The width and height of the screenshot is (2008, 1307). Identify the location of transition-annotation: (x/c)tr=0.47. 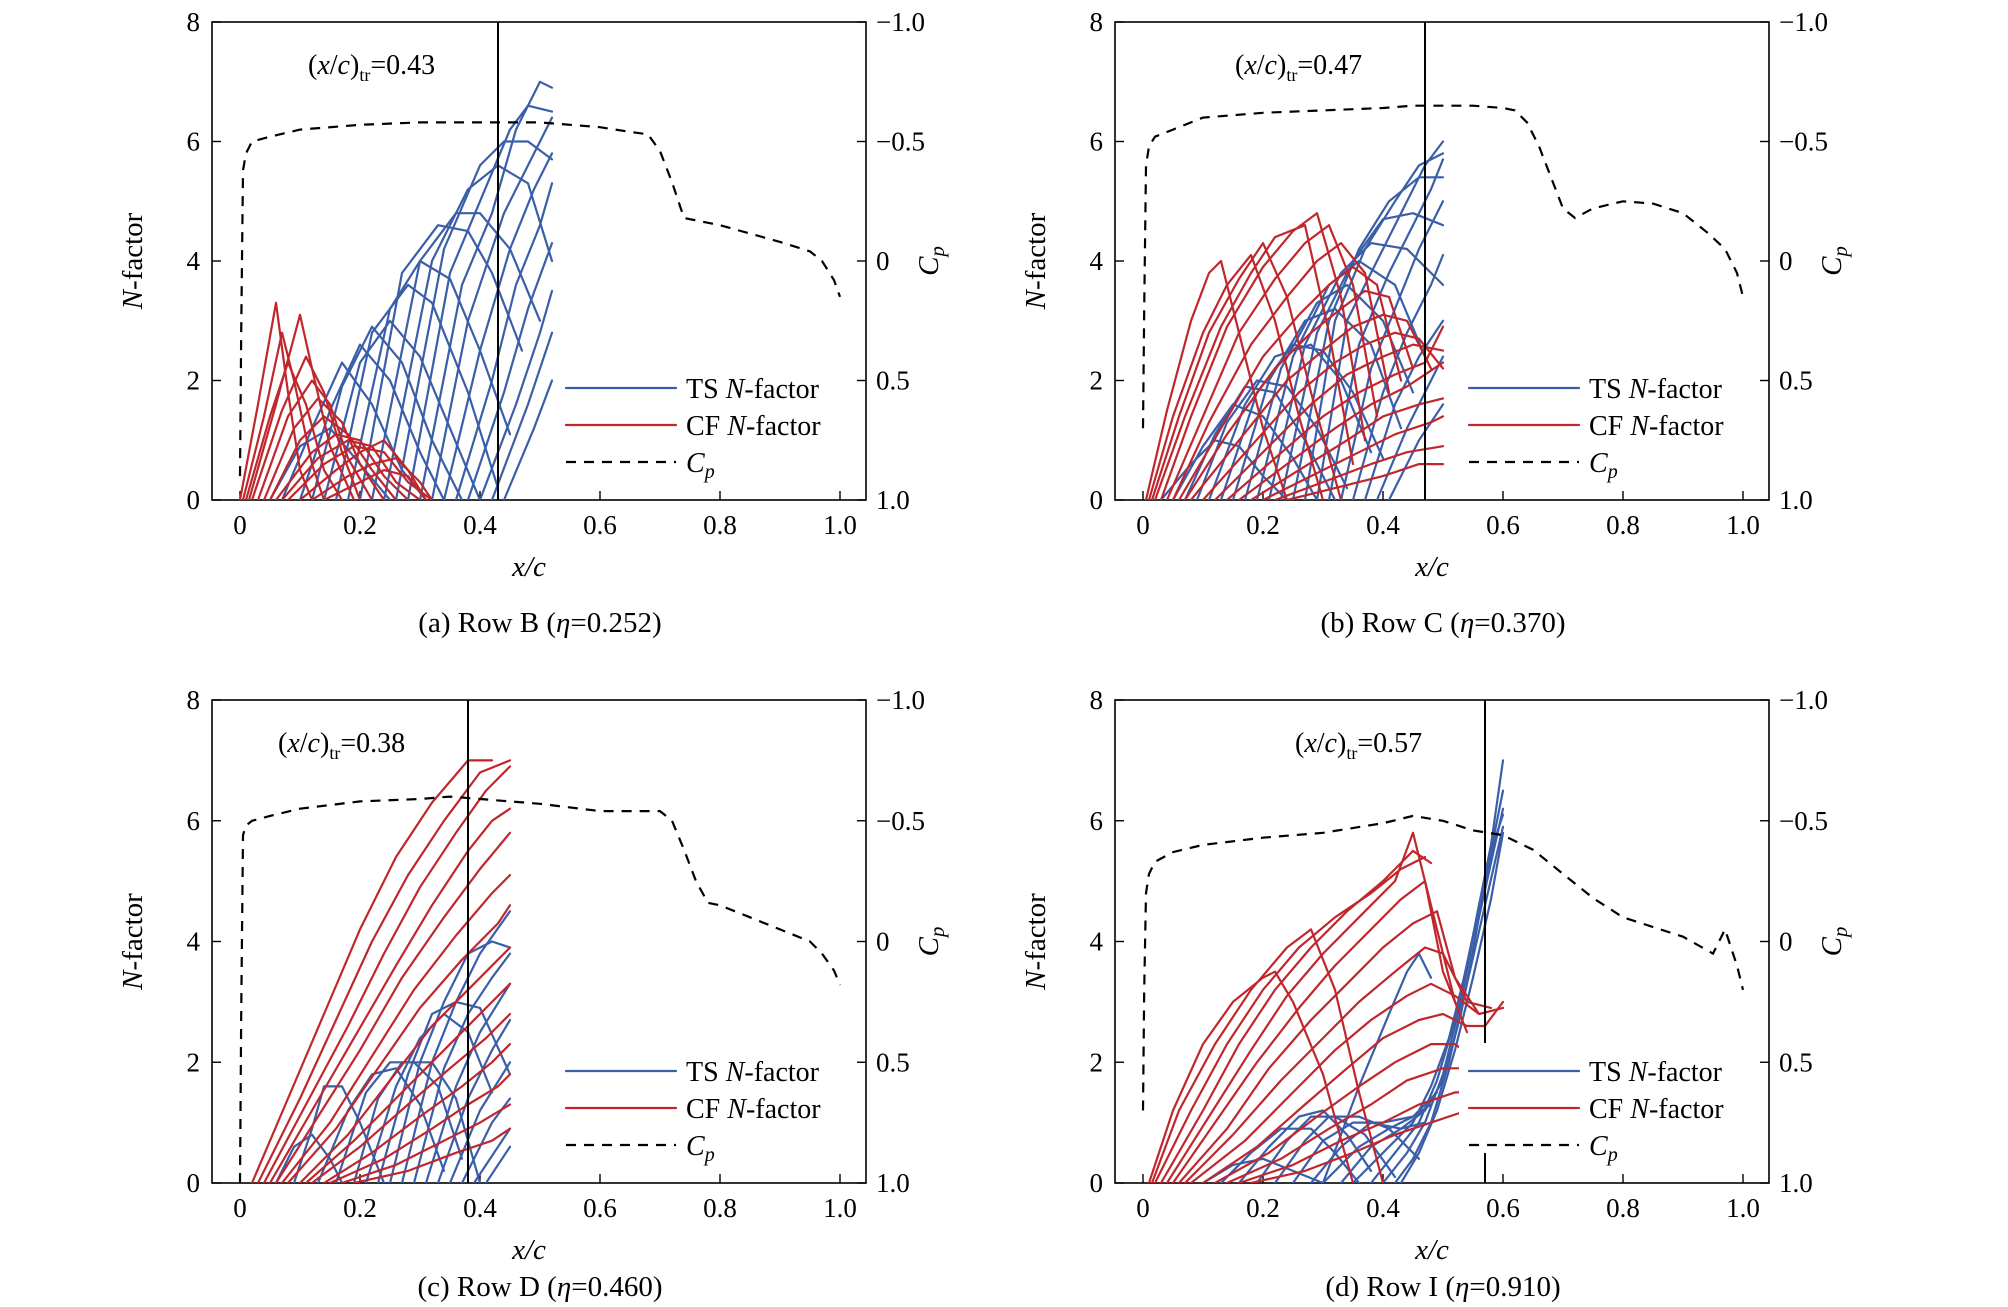
(1298, 67).